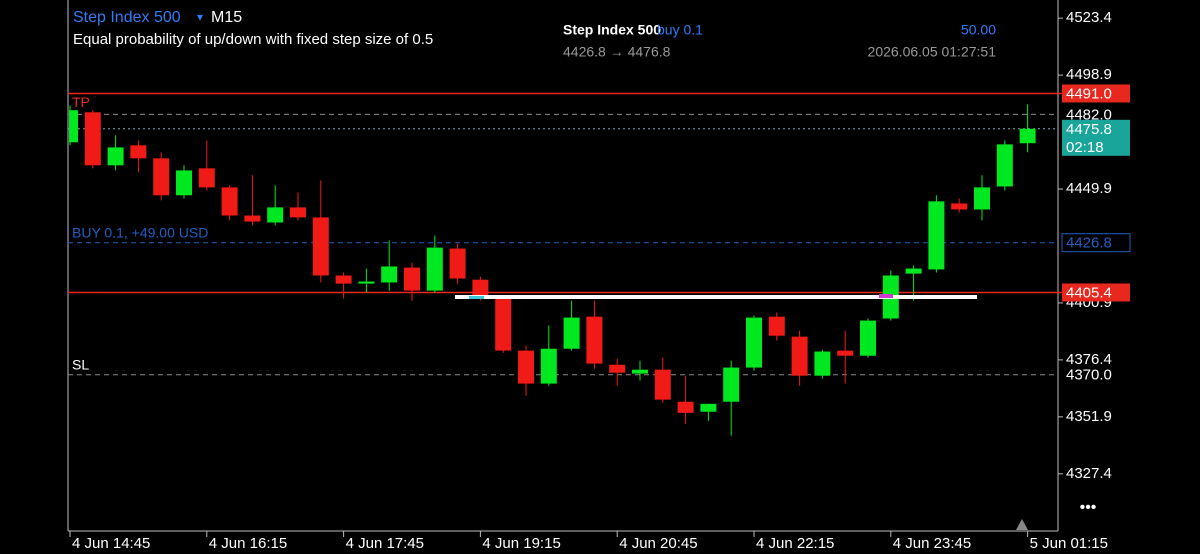 The image size is (1200, 554). Describe the element at coordinates (521, 543) in the screenshot. I see `x-tick-label: 4 Jun 19:15` at that location.